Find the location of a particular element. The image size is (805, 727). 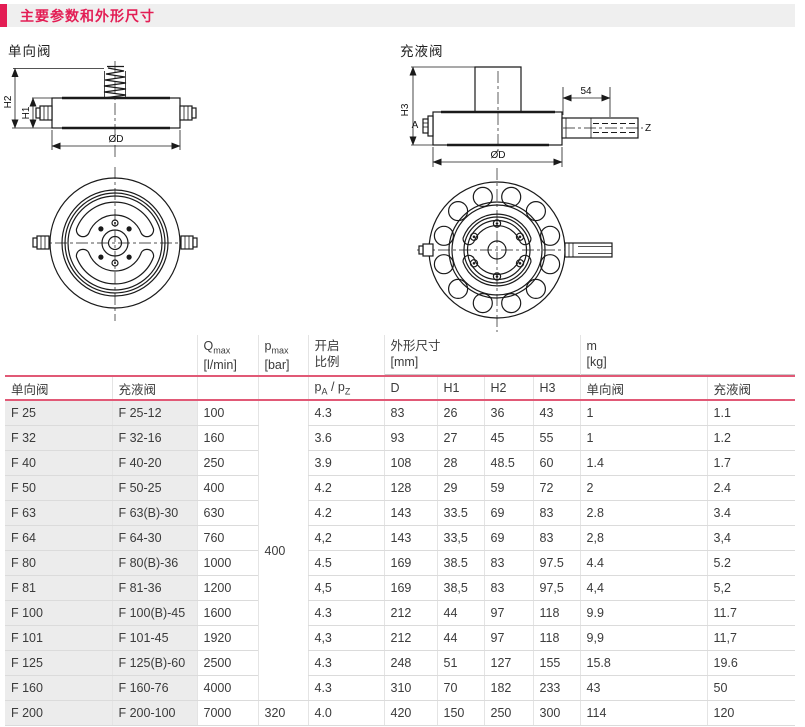

table-row: F 32 F 32-16 160 3.6 93 27 45 55 1 1.2 is located at coordinates (400, 438).